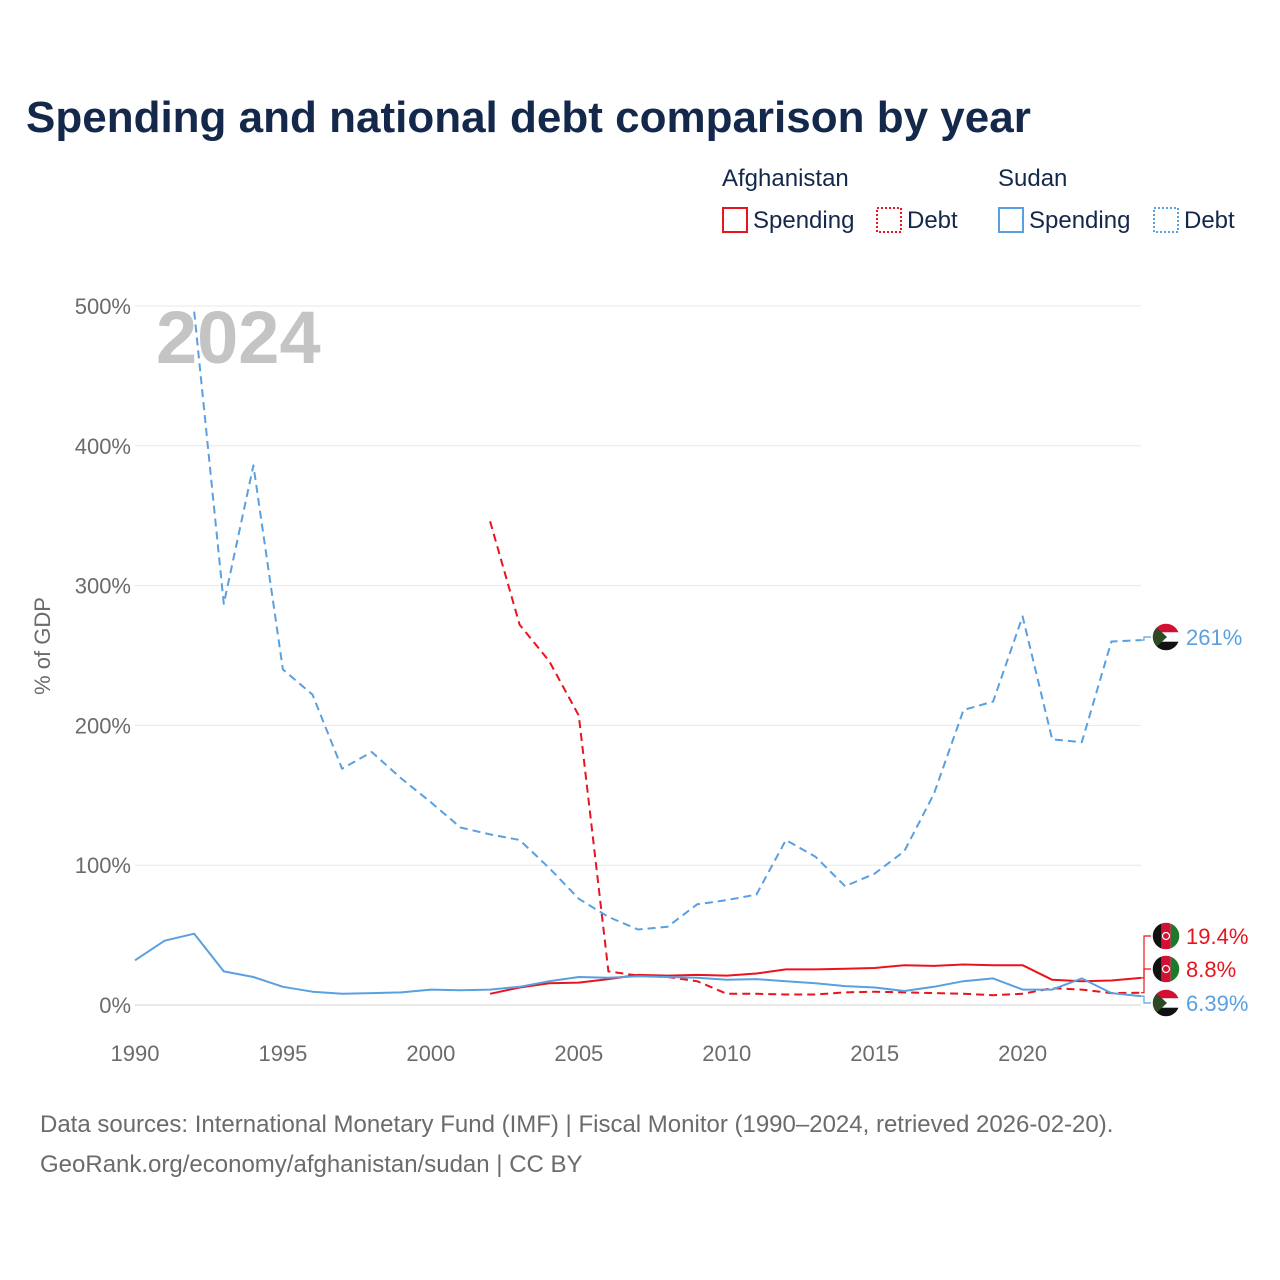 The image size is (1280, 1280). Describe the element at coordinates (1217, 1003) in the screenshot. I see `end-label-sudan: 6.39%` at that location.